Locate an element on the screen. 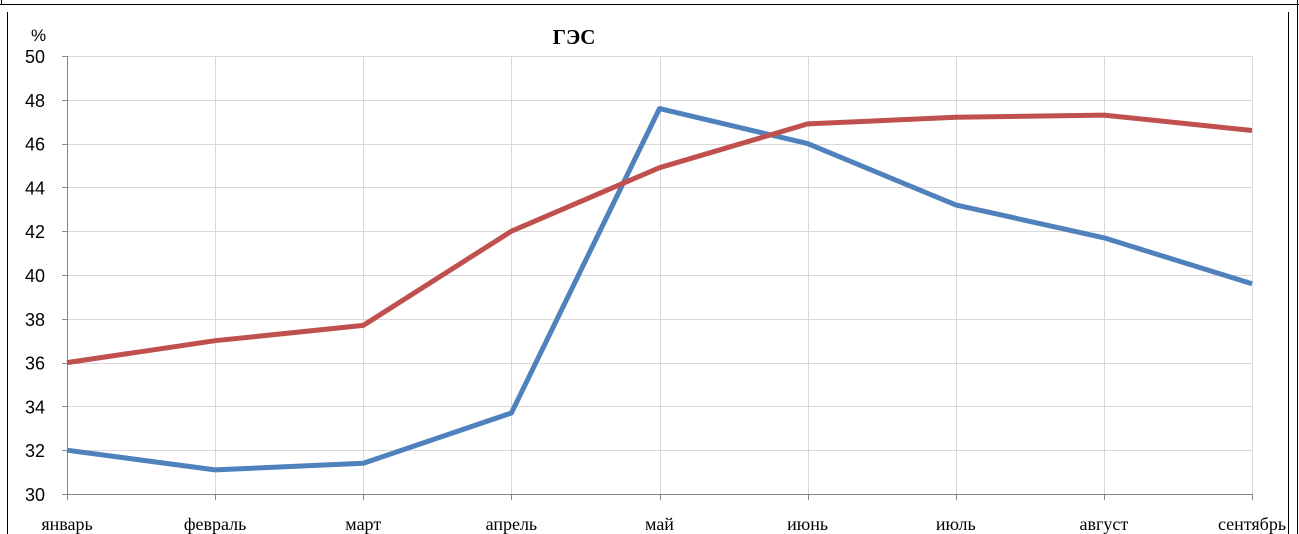 The image size is (1299, 534). y-tick-label: 40 is located at coordinates (35, 276).